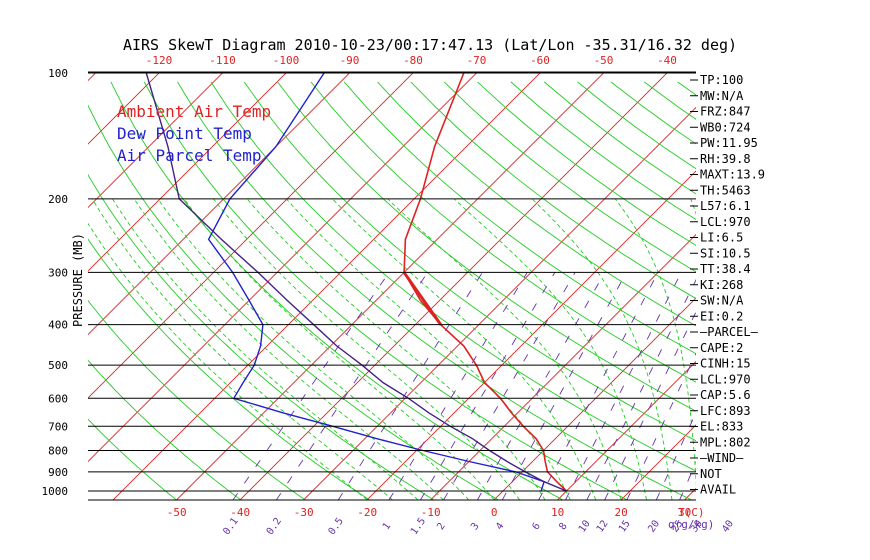 Image resolution: width=870 pixels, height=560 pixels. What do you see at coordinates (336, 526) in the screenshot?
I see `mixing-ratio-tick-label: 0.5` at bounding box center [336, 526].